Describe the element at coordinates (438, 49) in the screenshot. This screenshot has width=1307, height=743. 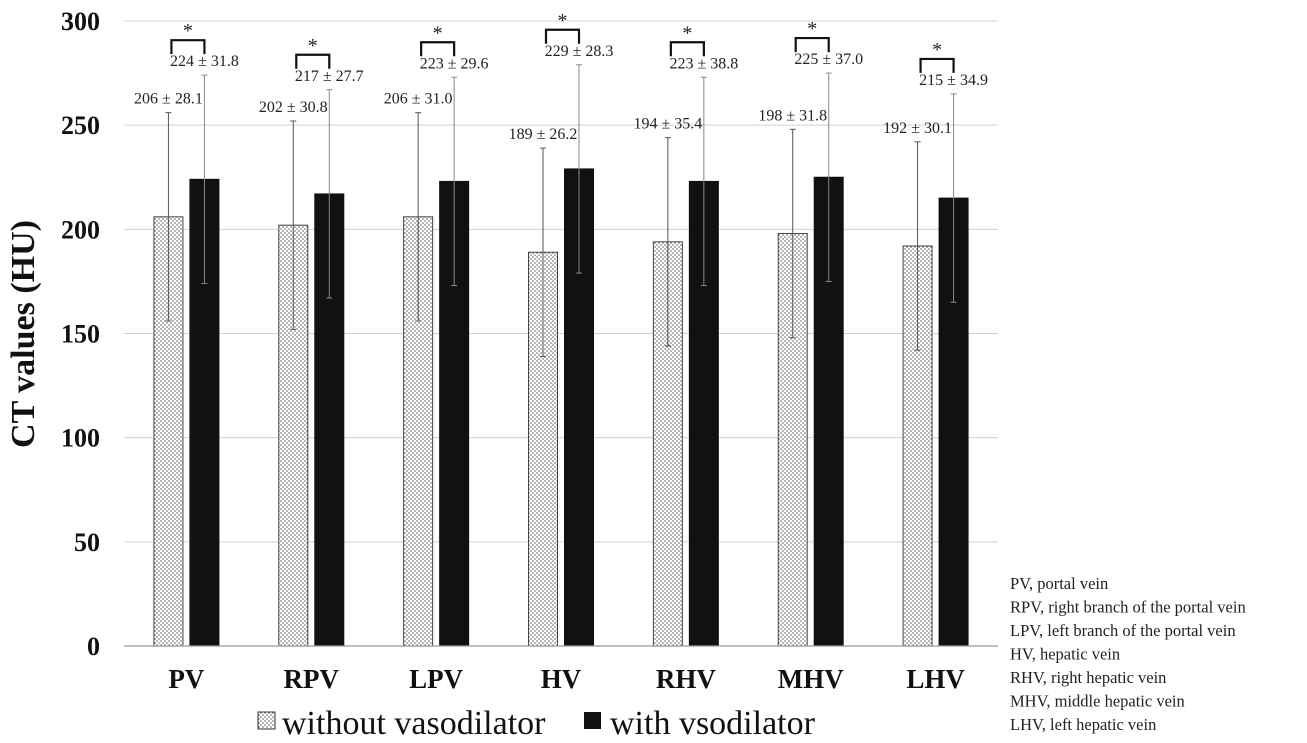
I see `significance-bracket-lpv` at that location.